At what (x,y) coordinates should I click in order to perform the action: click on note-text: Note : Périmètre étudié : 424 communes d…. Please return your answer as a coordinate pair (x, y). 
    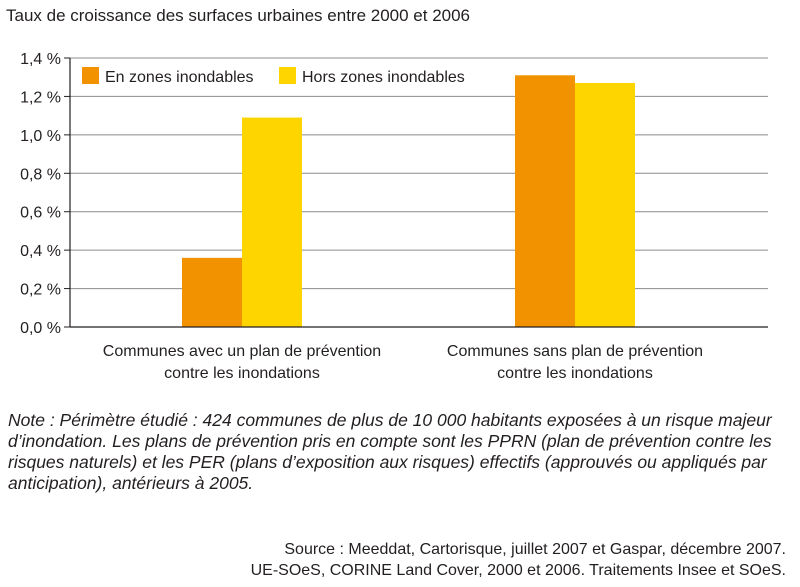
    Looking at the image, I should click on (390, 451).